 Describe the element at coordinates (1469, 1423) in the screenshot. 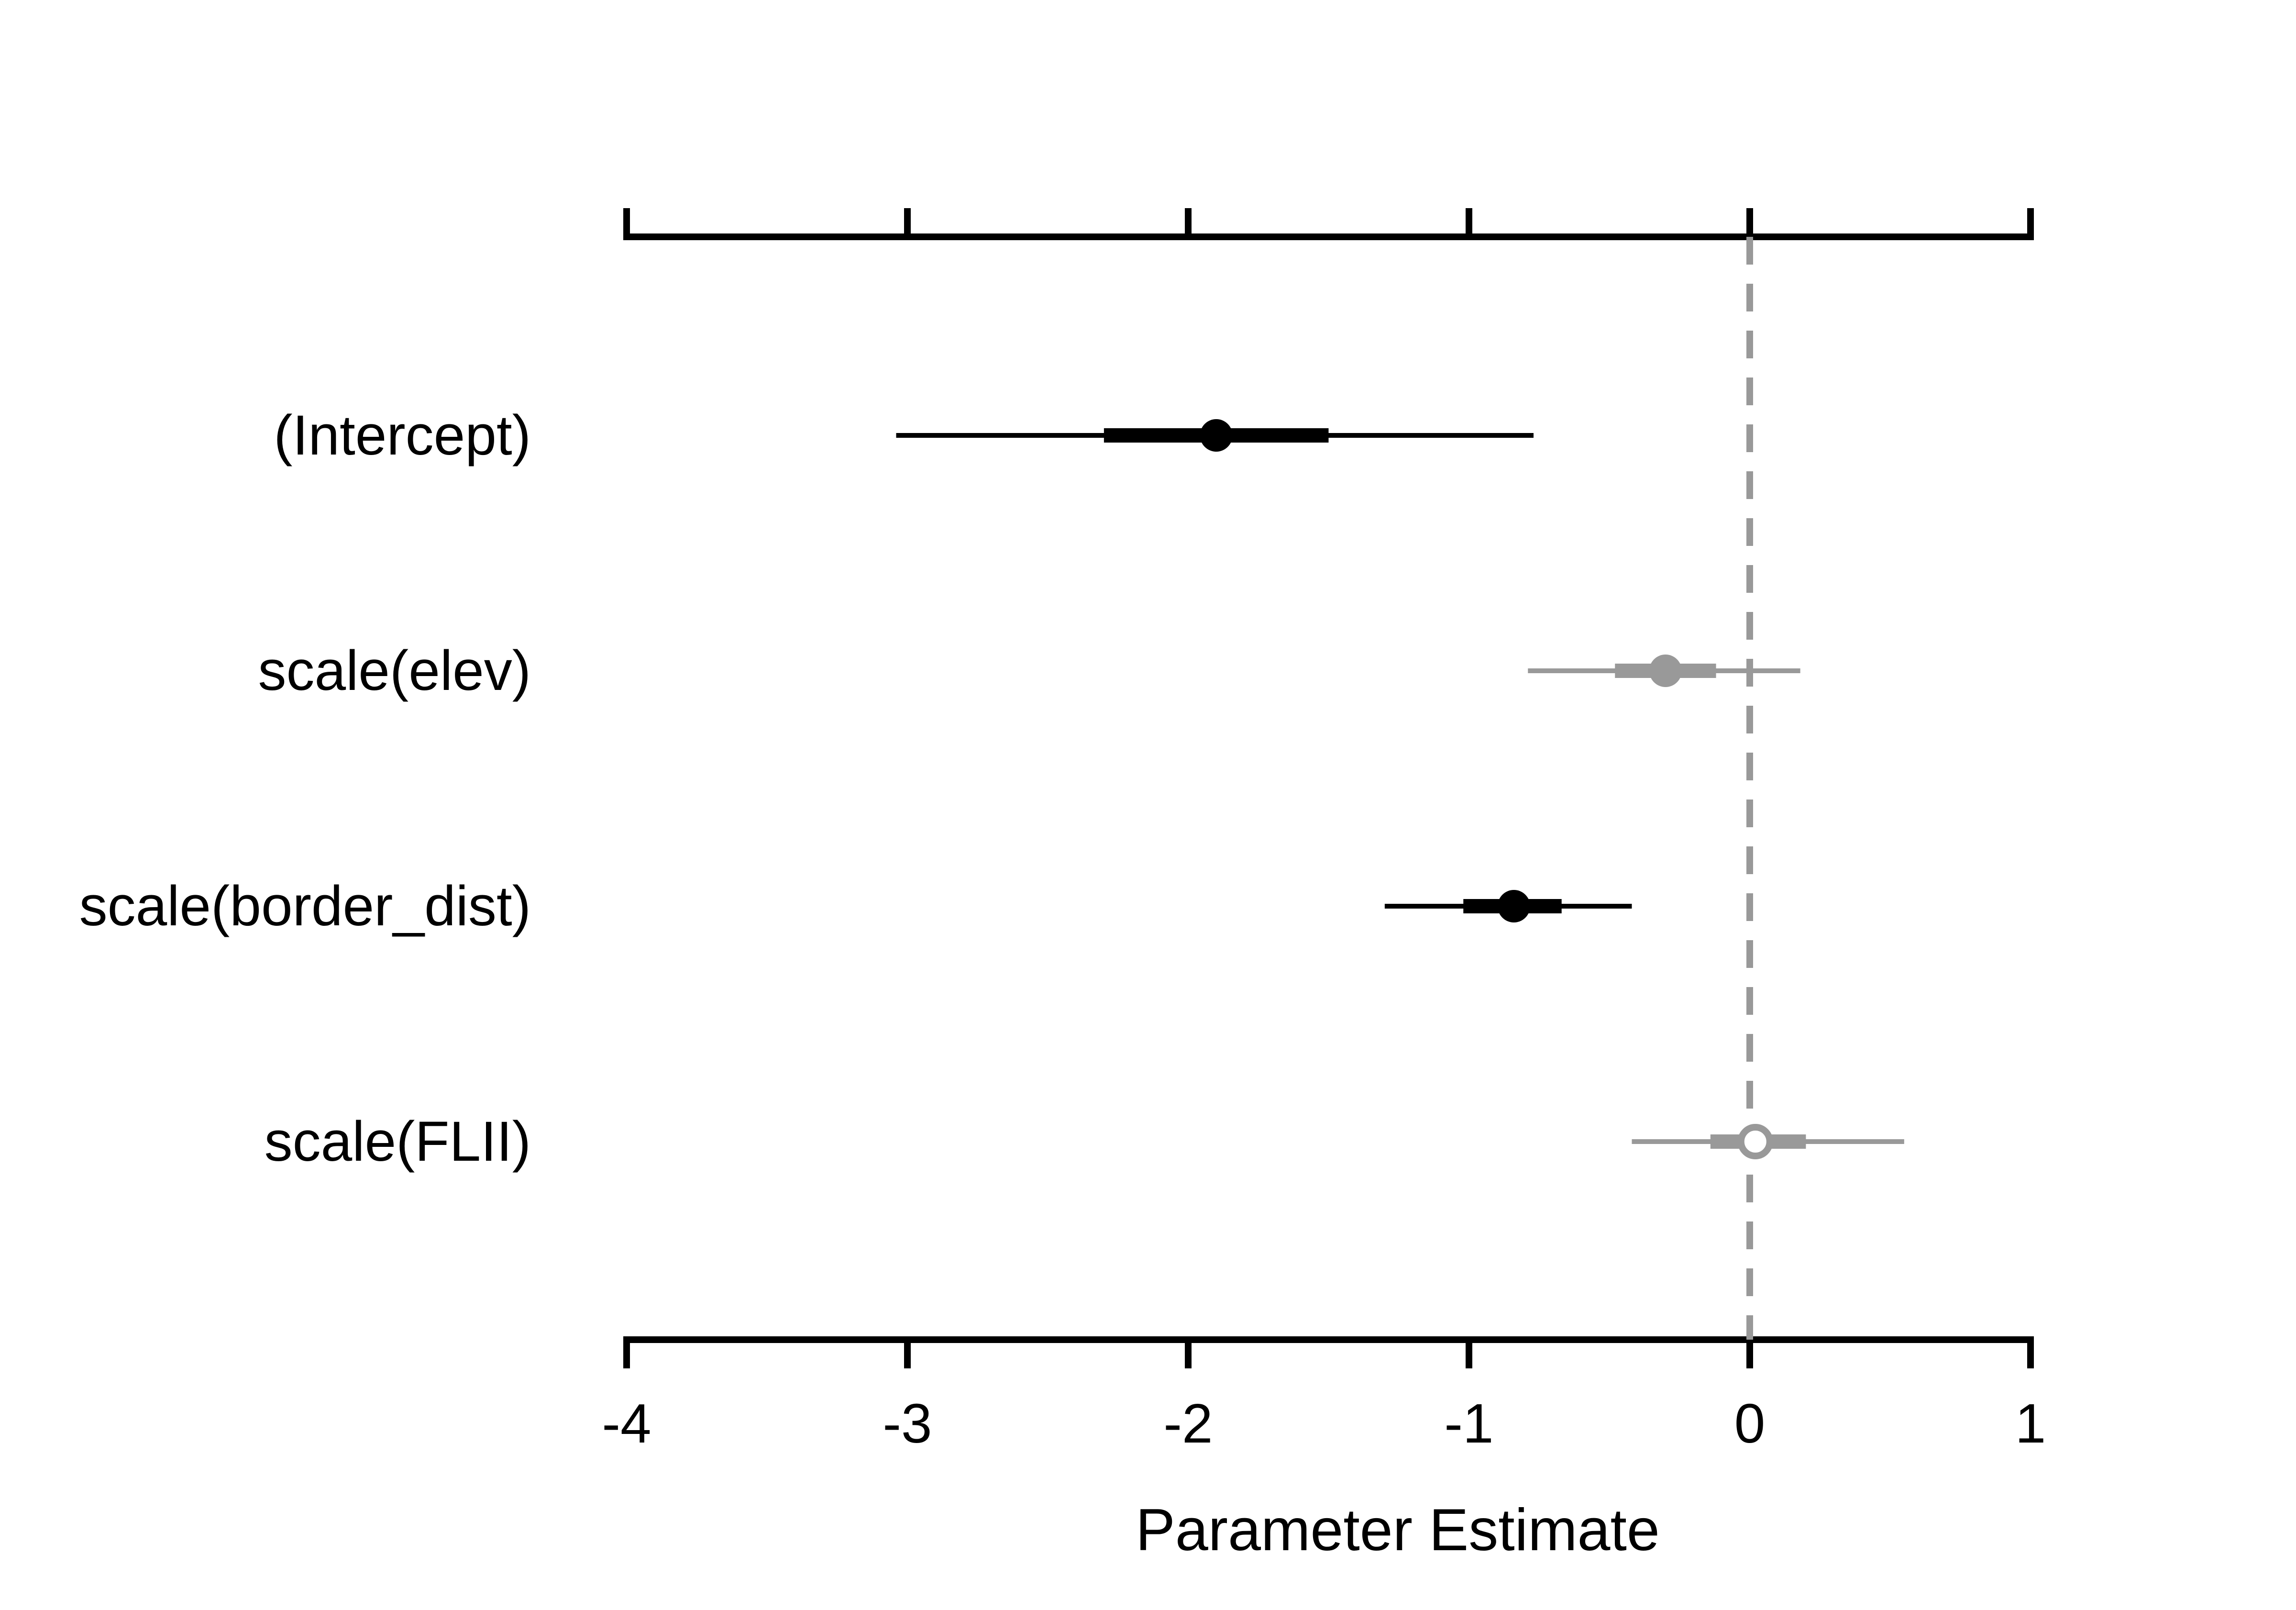

I see `x-tick-label: -1` at that location.